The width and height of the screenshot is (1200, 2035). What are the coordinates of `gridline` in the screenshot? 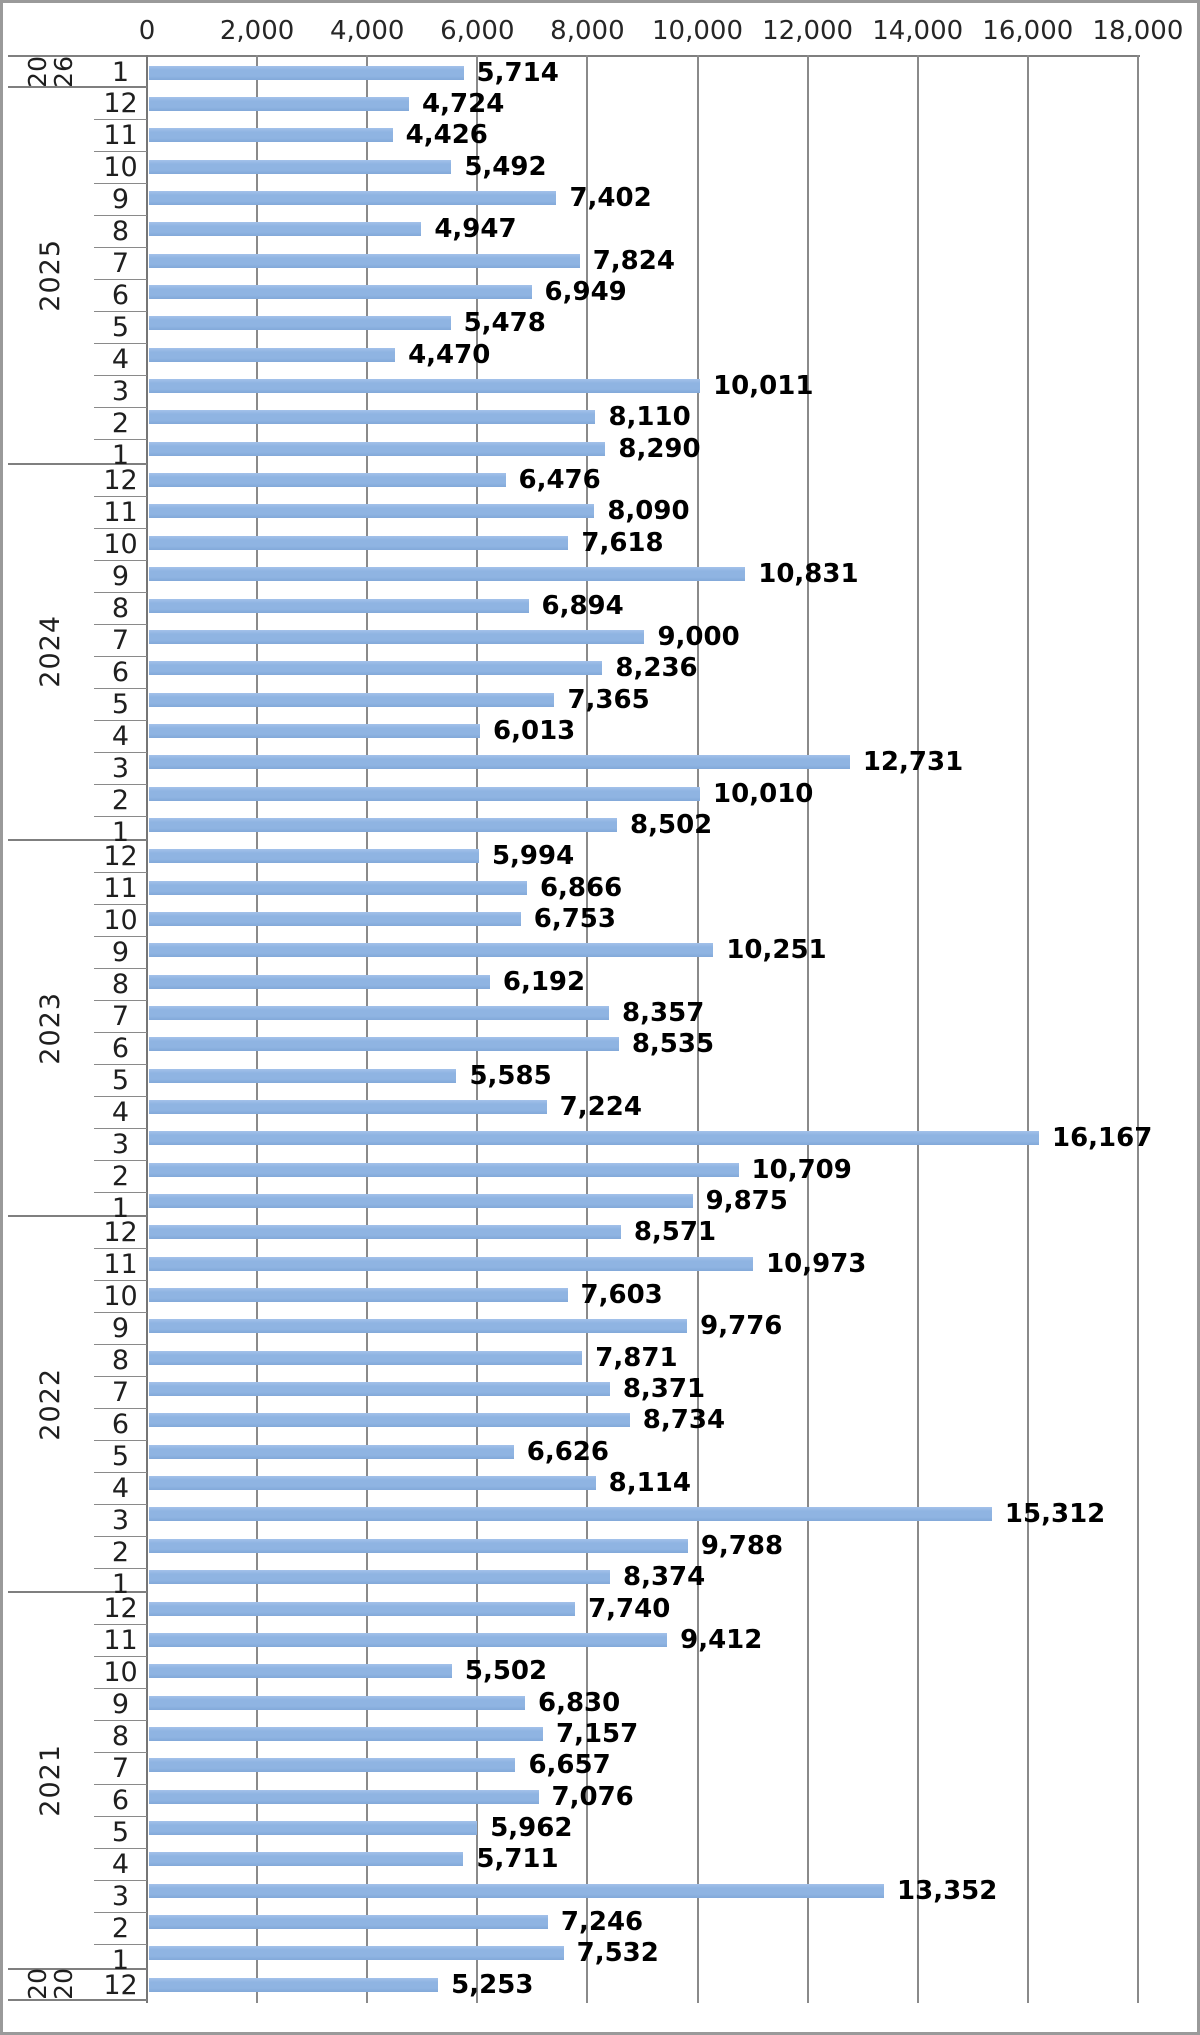 It's located at (587, 1029).